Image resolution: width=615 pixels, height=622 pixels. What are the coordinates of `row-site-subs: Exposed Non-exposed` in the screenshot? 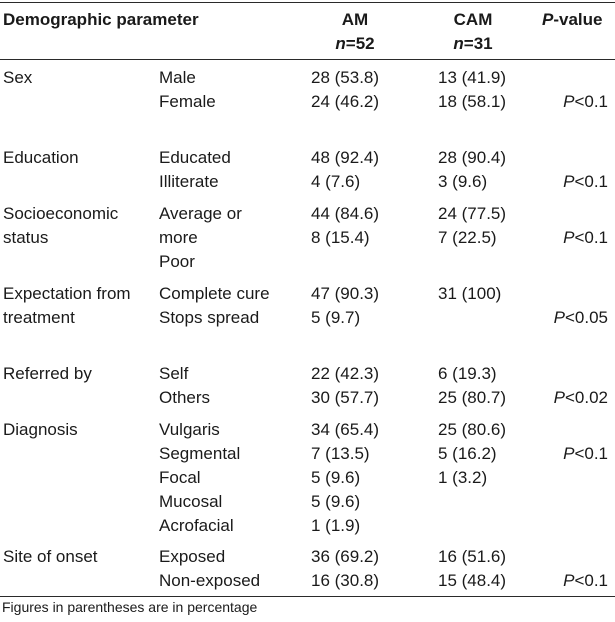 It's located at (210, 568).